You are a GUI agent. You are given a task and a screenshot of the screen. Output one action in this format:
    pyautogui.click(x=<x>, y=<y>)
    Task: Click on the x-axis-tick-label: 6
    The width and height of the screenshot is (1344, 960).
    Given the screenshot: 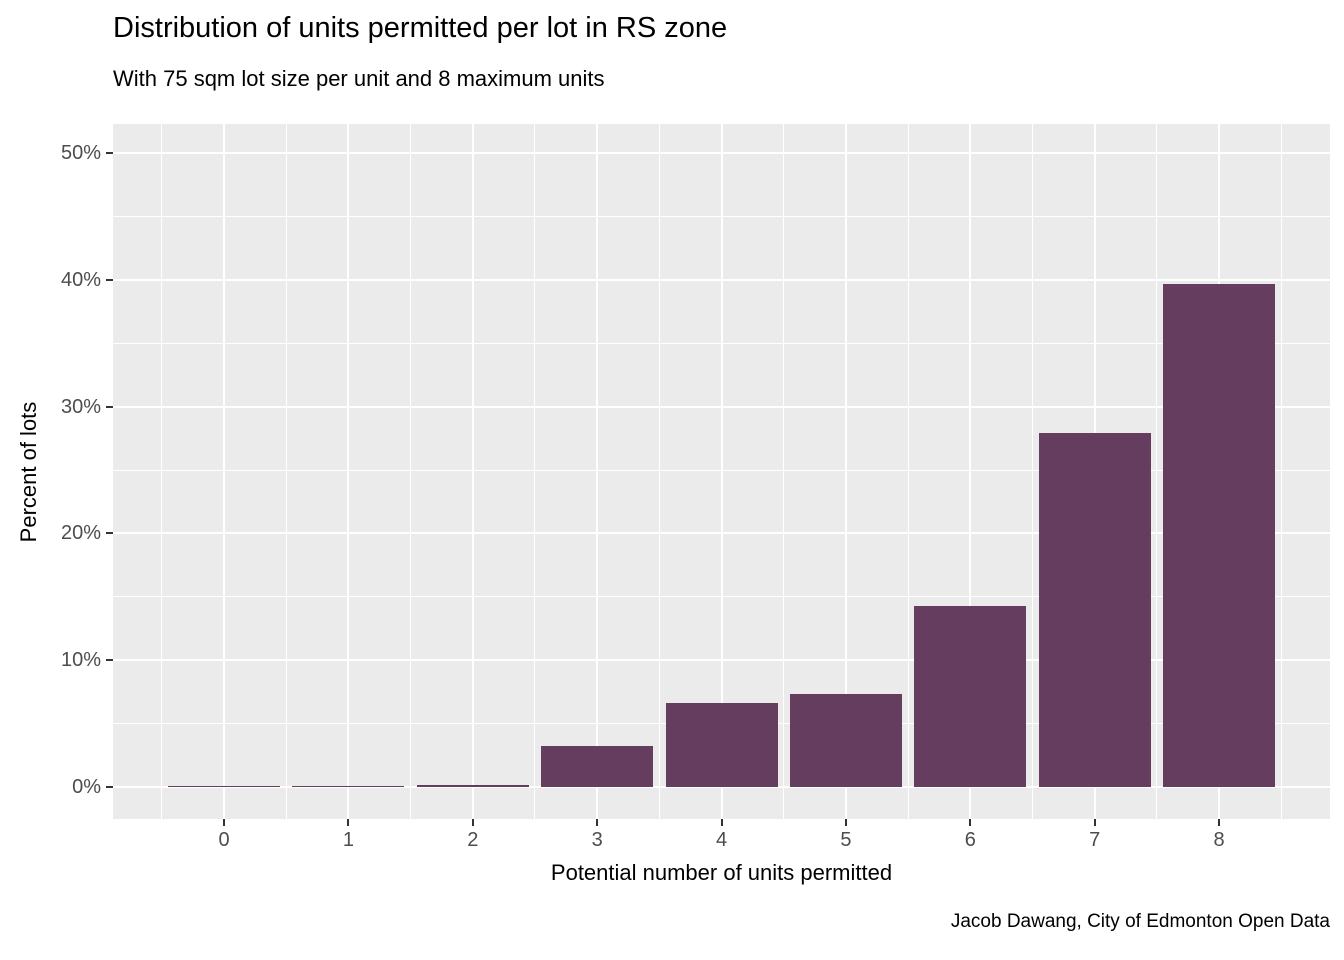 What is the action you would take?
    pyautogui.click(x=970, y=840)
    